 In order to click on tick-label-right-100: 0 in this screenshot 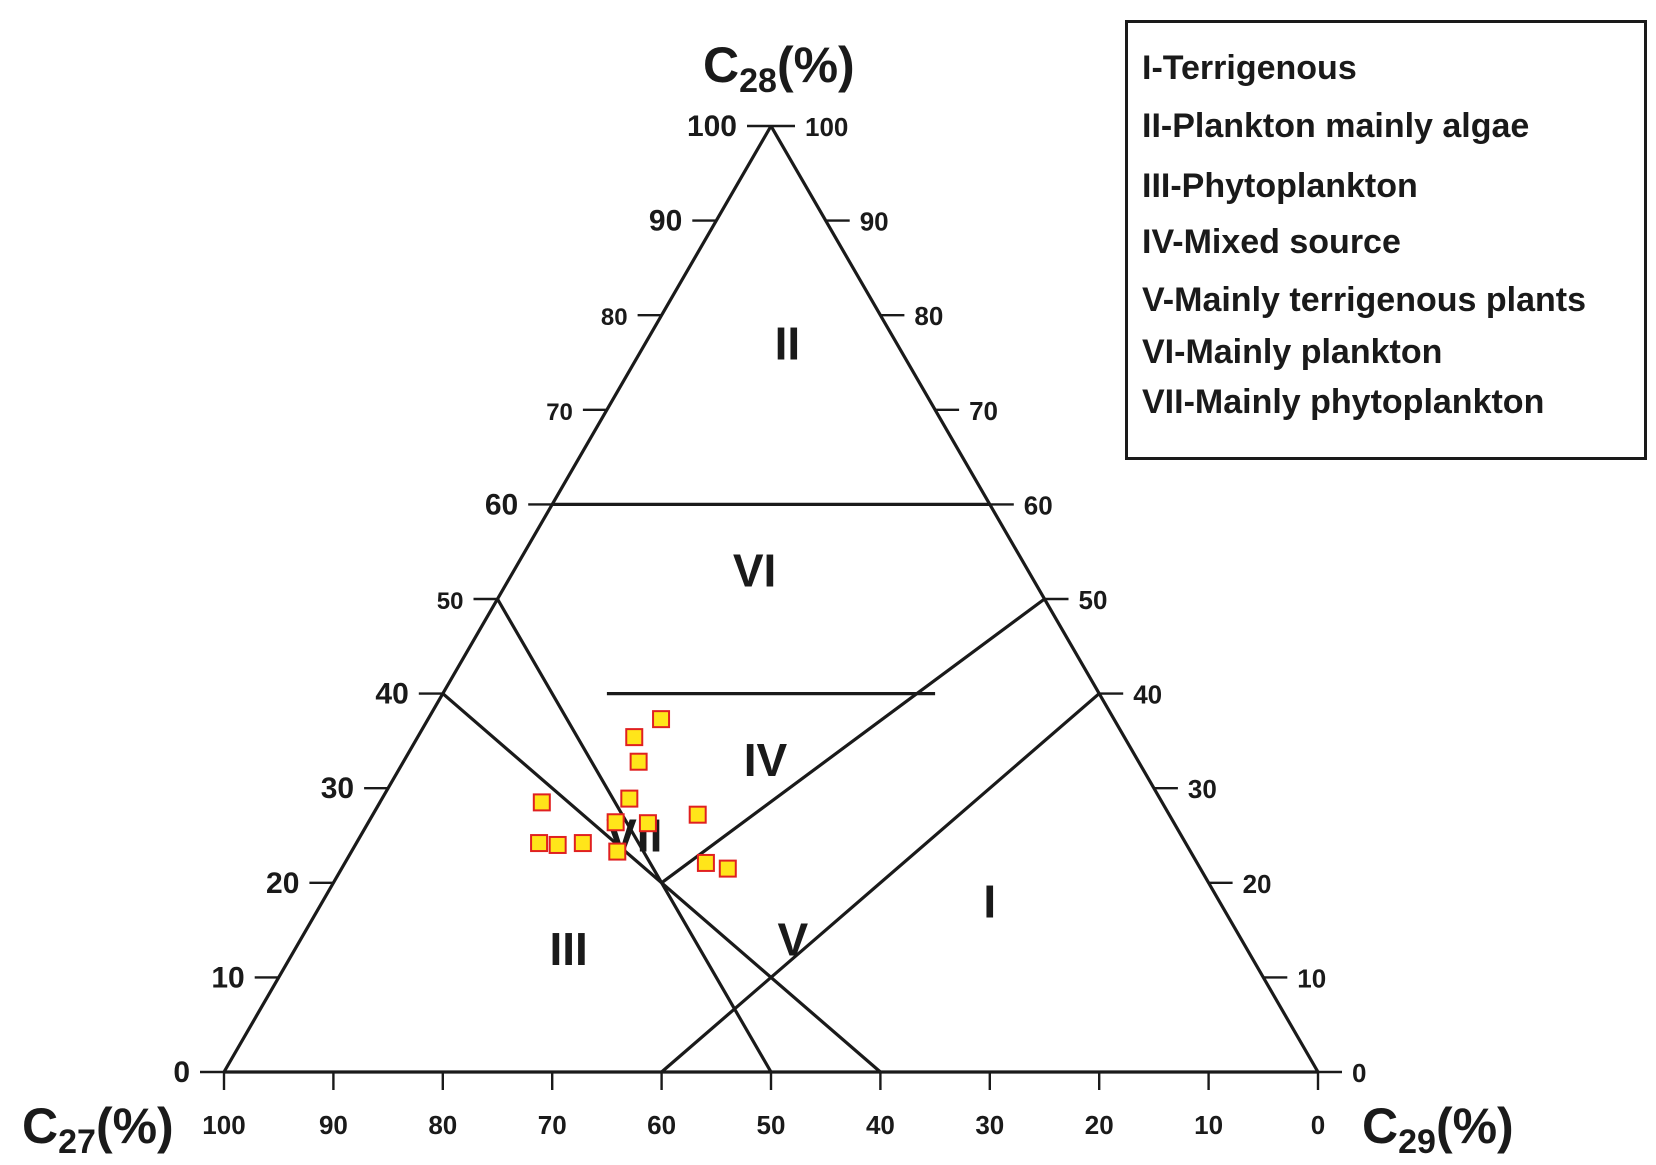, I will do `click(1359, 1073)`.